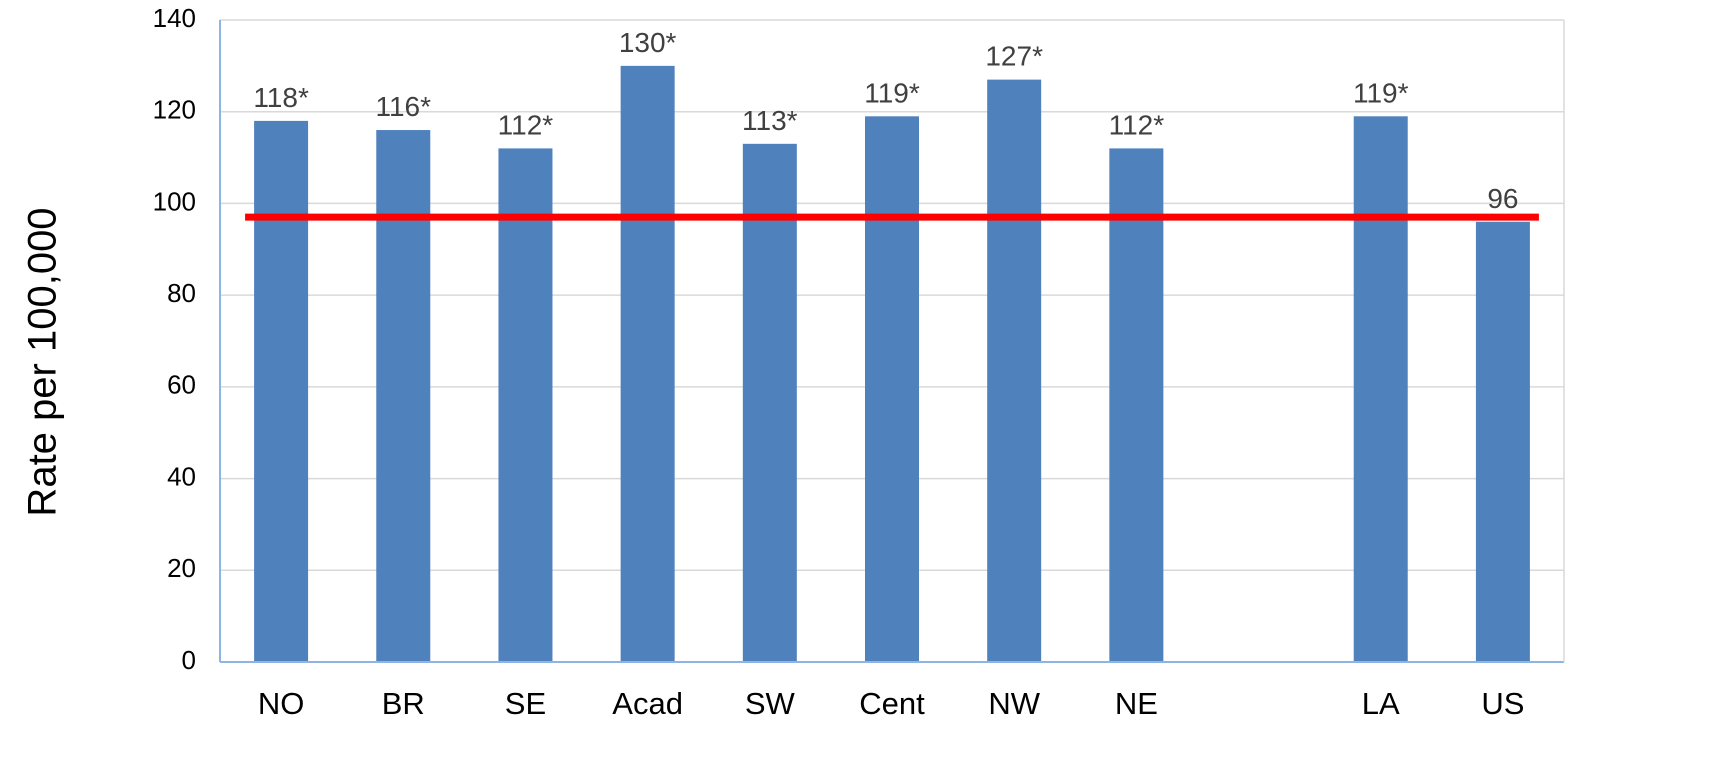 This screenshot has width=1715, height=784. I want to click on bar-sw, so click(769, 403).